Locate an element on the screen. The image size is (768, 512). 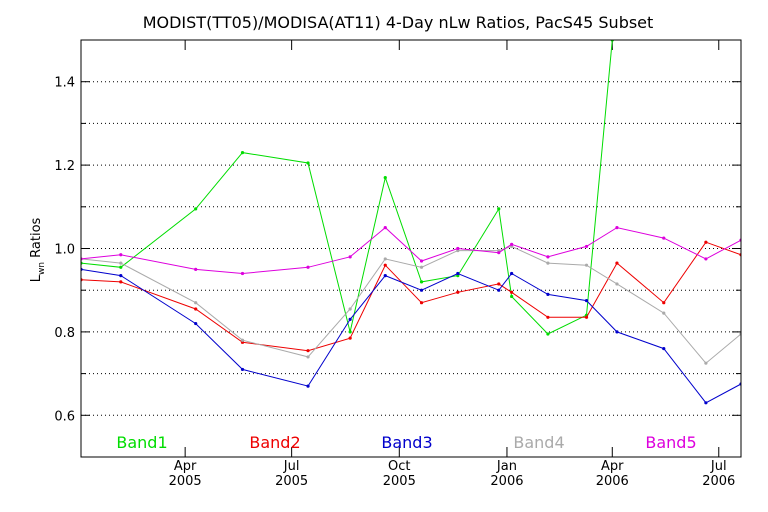
x-tick-label-month: Oct is located at coordinates (399, 466).